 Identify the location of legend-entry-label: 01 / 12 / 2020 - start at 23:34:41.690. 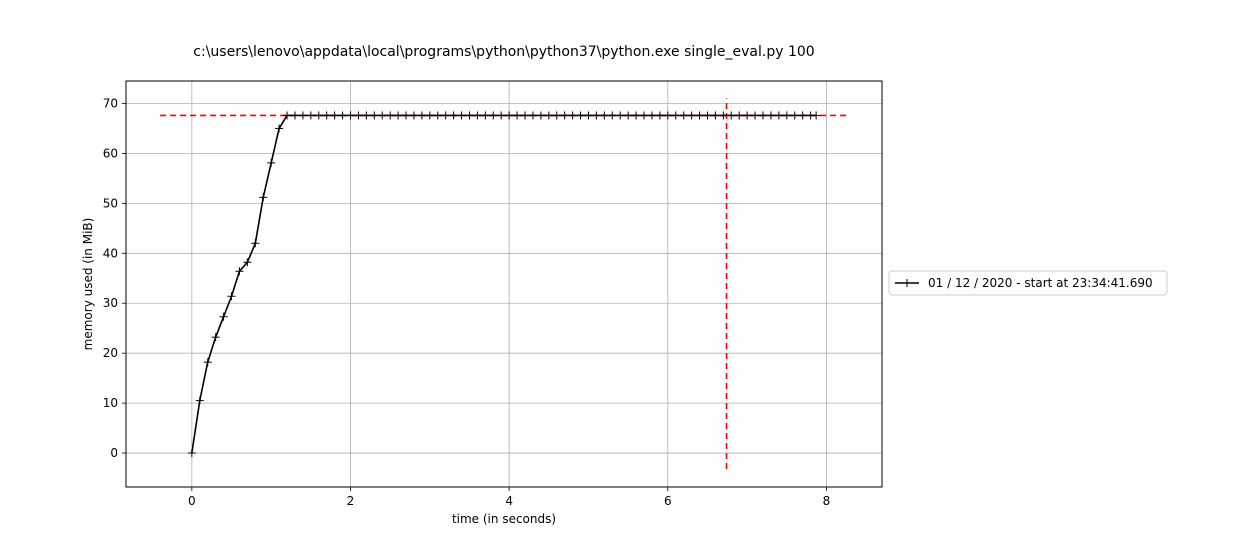
(1040, 283).